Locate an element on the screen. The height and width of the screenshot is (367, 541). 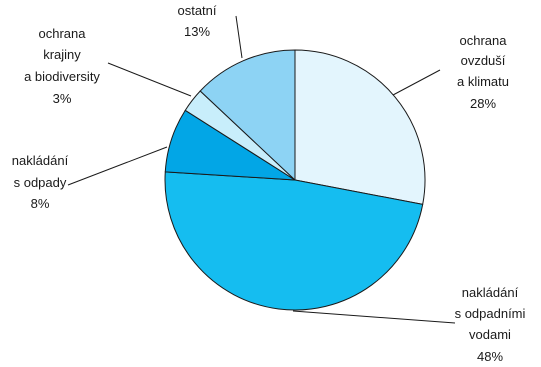
slice-waste-leader-line is located at coordinates (117, 166).